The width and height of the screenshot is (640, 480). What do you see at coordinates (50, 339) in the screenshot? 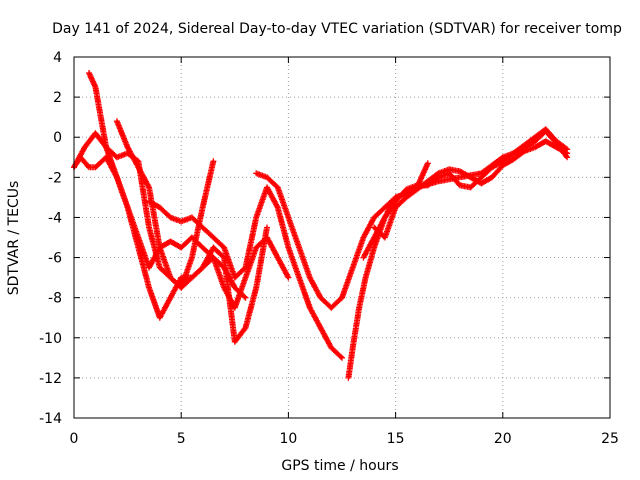
I see `y-tick-label: -10` at bounding box center [50, 339].